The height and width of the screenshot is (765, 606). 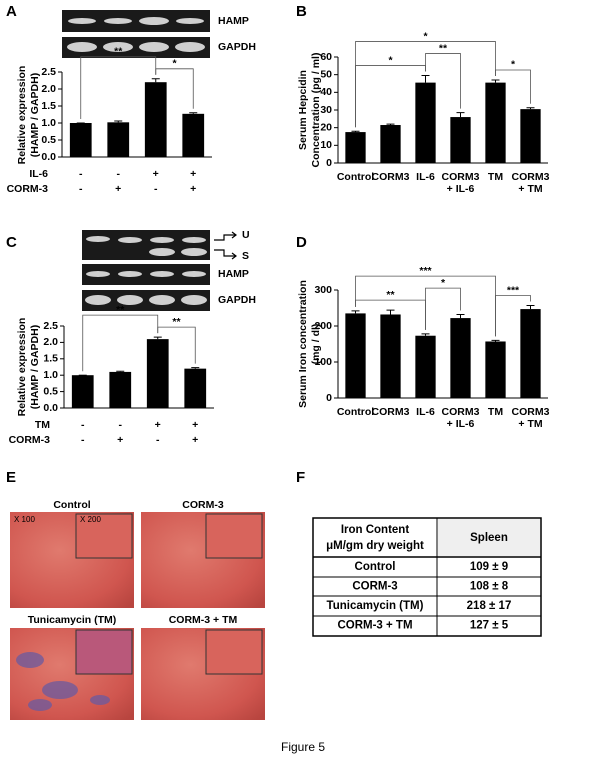 I want to click on gel-label: GAPDH, so click(x=237, y=47).